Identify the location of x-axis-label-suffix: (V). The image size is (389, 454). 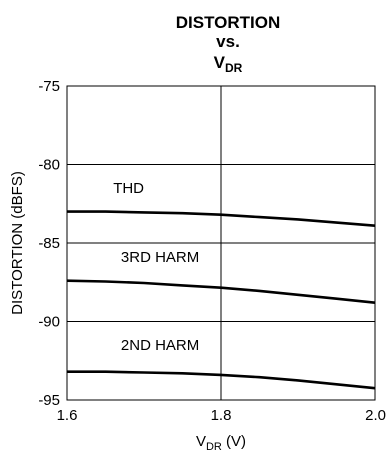
(234, 441).